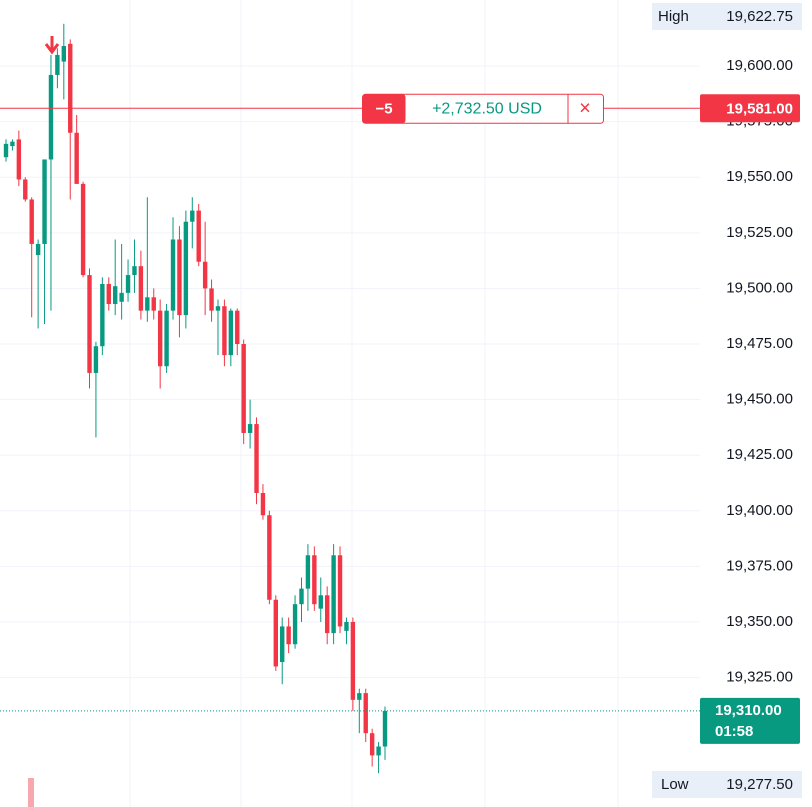 The width and height of the screenshot is (812, 807). What do you see at coordinates (759, 565) in the screenshot?
I see `y-tick-label: 19,375.00` at bounding box center [759, 565].